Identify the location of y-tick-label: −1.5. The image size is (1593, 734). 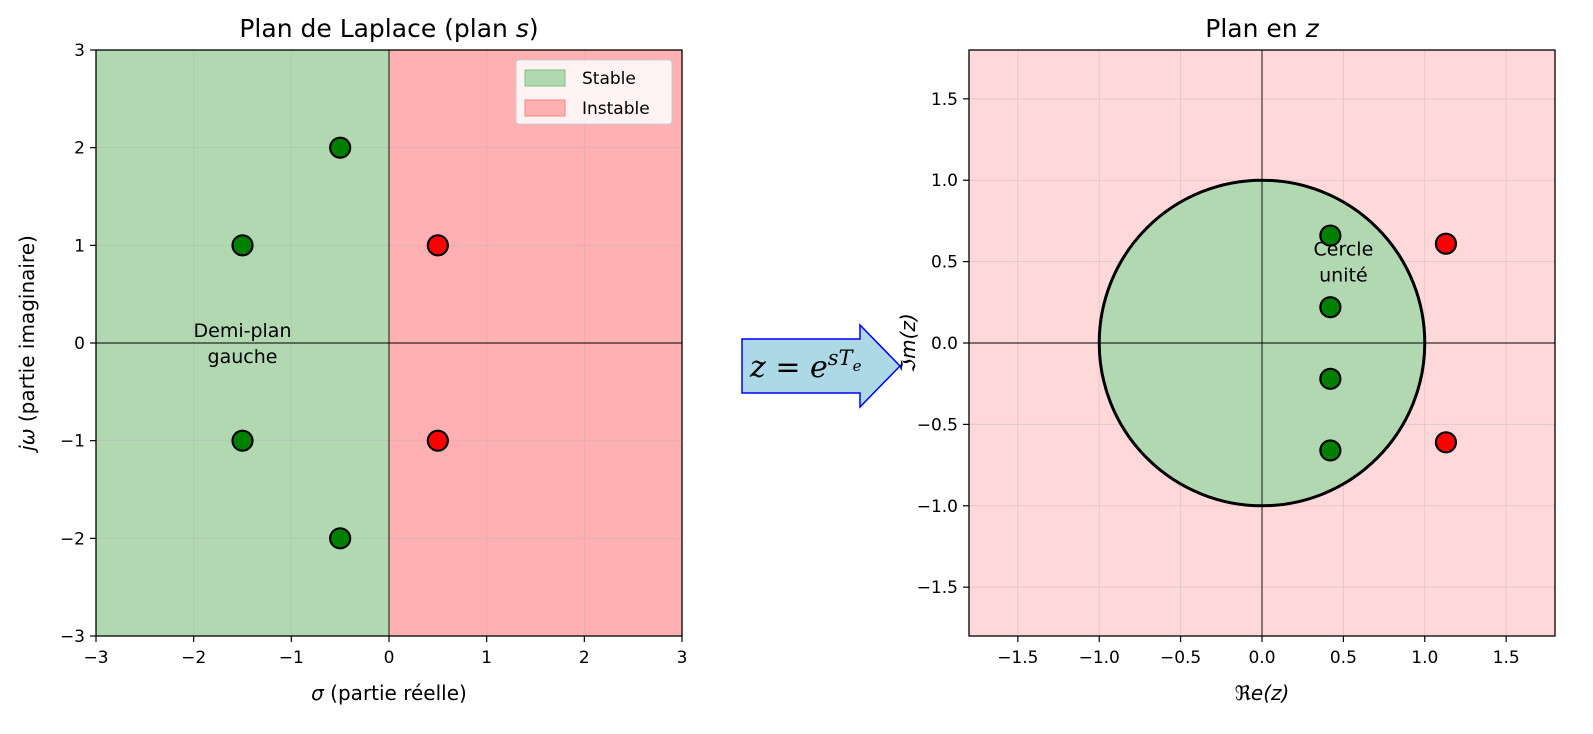
(937, 588).